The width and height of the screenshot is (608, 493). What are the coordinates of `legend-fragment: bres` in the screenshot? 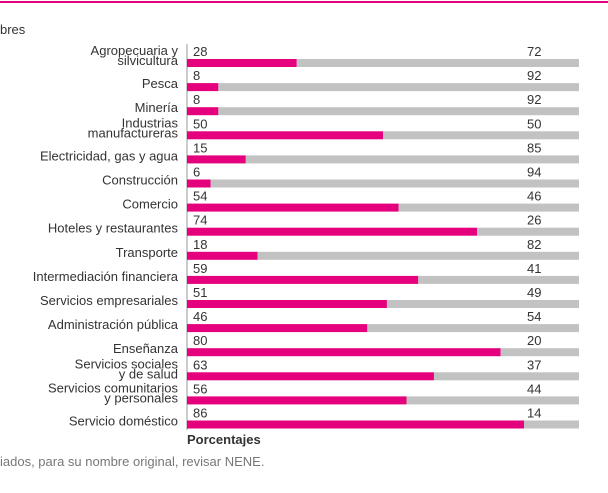 It's located at (13, 29).